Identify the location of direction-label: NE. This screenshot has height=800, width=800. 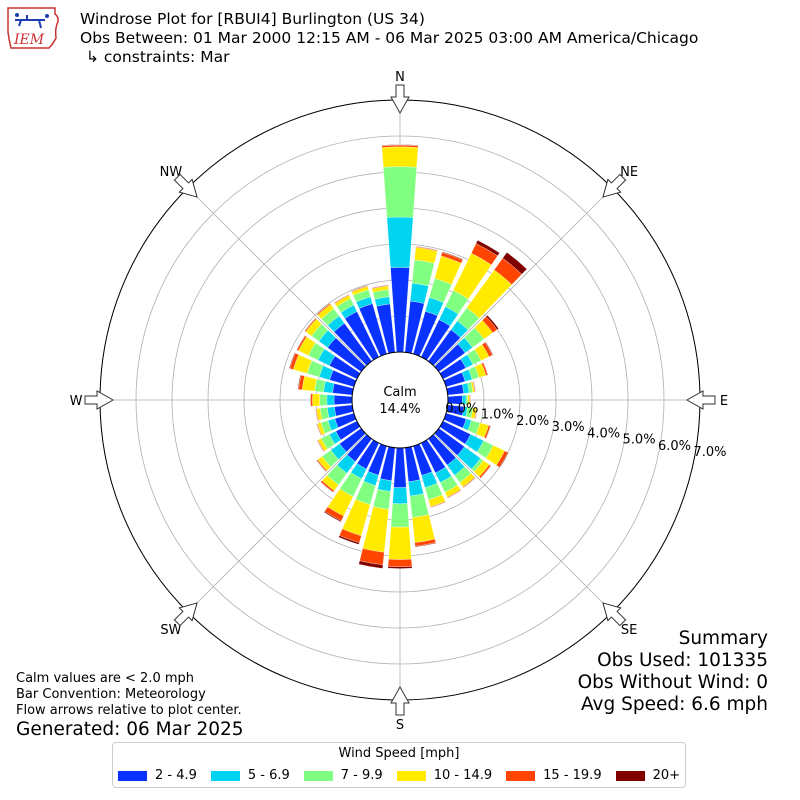
(629, 172).